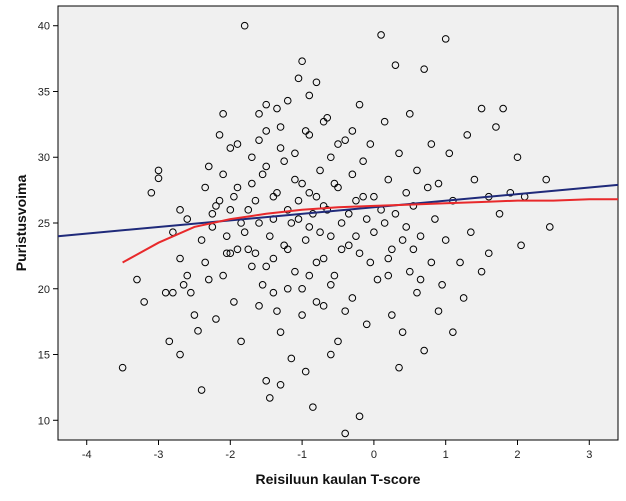  Describe the element at coordinates (44, 158) in the screenshot. I see `y-tick-label: 30` at that location.